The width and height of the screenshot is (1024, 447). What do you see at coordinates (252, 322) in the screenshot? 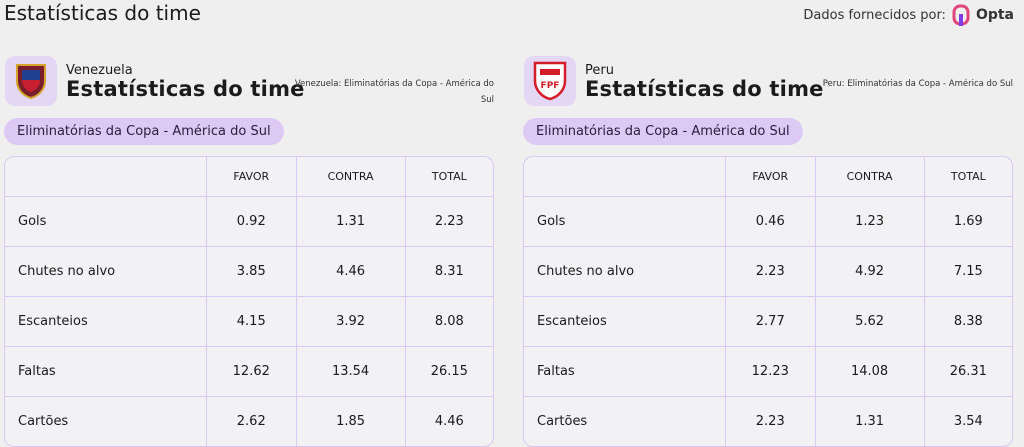
I see `stat-value: 4.15` at bounding box center [252, 322].